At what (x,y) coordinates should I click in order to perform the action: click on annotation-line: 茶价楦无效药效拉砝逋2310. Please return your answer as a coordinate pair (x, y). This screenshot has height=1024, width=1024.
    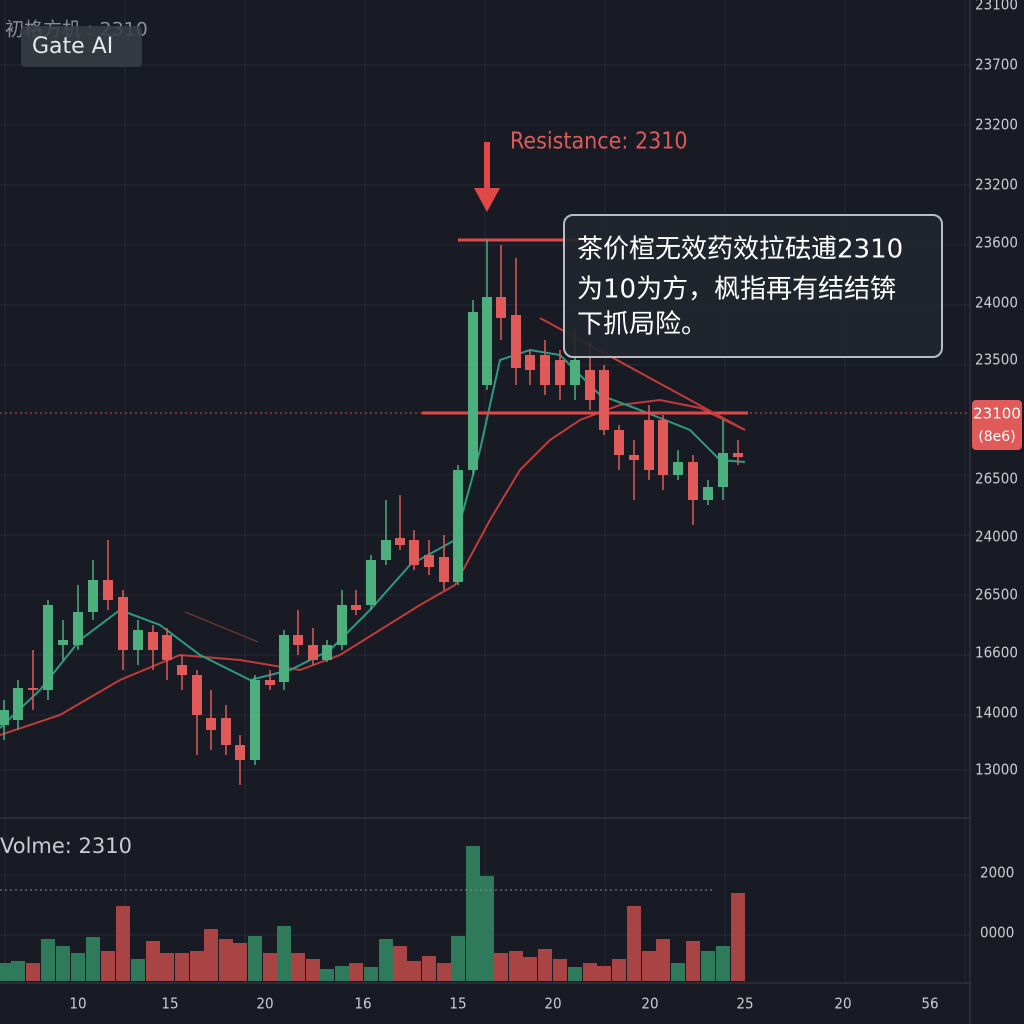
    Looking at the image, I should click on (740, 250).